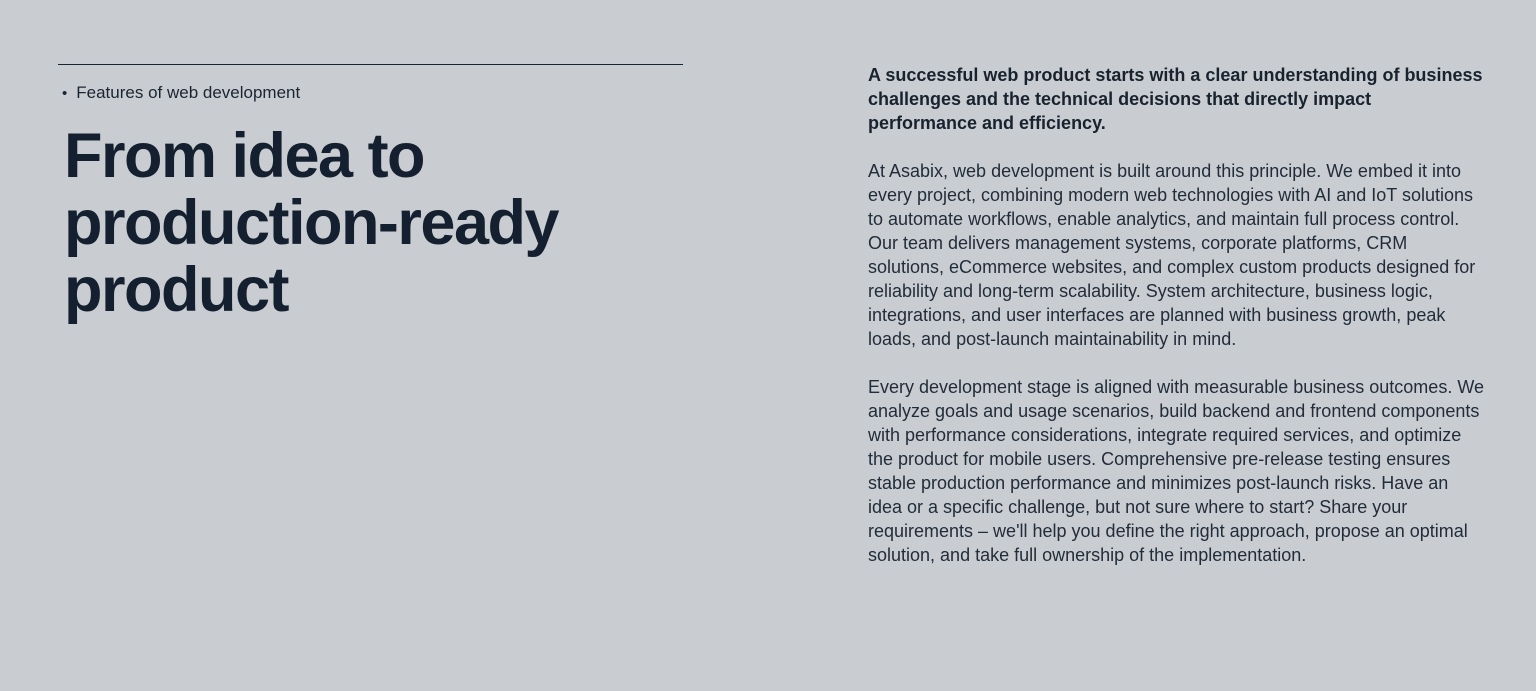 This screenshot has height=691, width=1536. I want to click on page-title: From idea to production-ready product, so click(312, 223).